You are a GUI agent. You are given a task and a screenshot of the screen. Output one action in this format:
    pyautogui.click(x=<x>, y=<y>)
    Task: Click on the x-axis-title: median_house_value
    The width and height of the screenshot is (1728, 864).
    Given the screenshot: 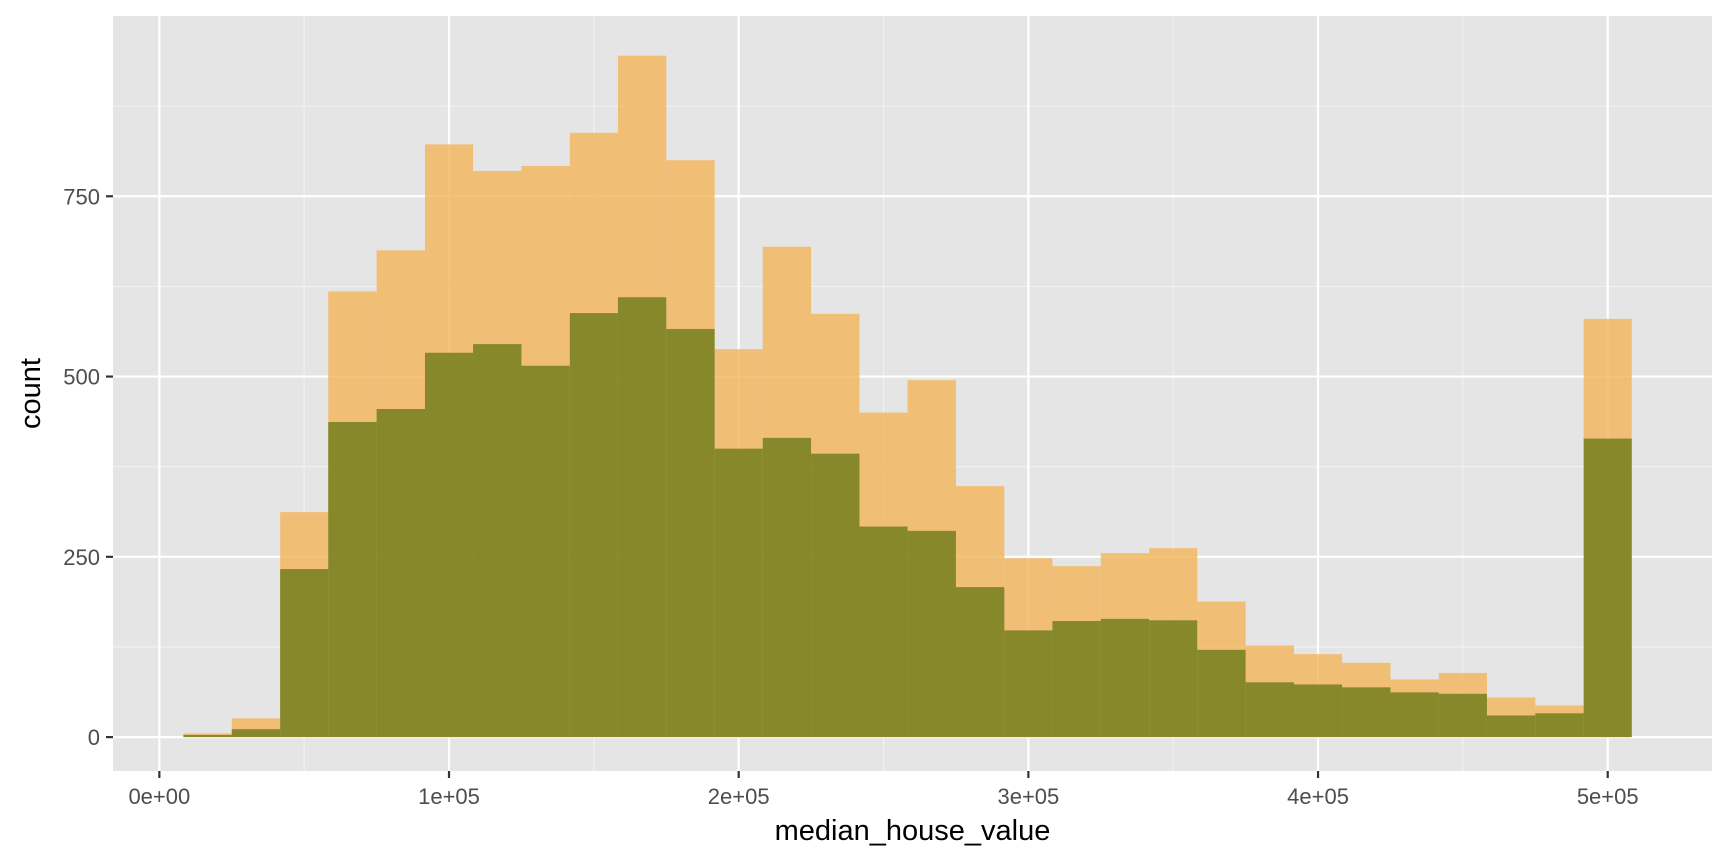 What is the action you would take?
    pyautogui.click(x=913, y=831)
    